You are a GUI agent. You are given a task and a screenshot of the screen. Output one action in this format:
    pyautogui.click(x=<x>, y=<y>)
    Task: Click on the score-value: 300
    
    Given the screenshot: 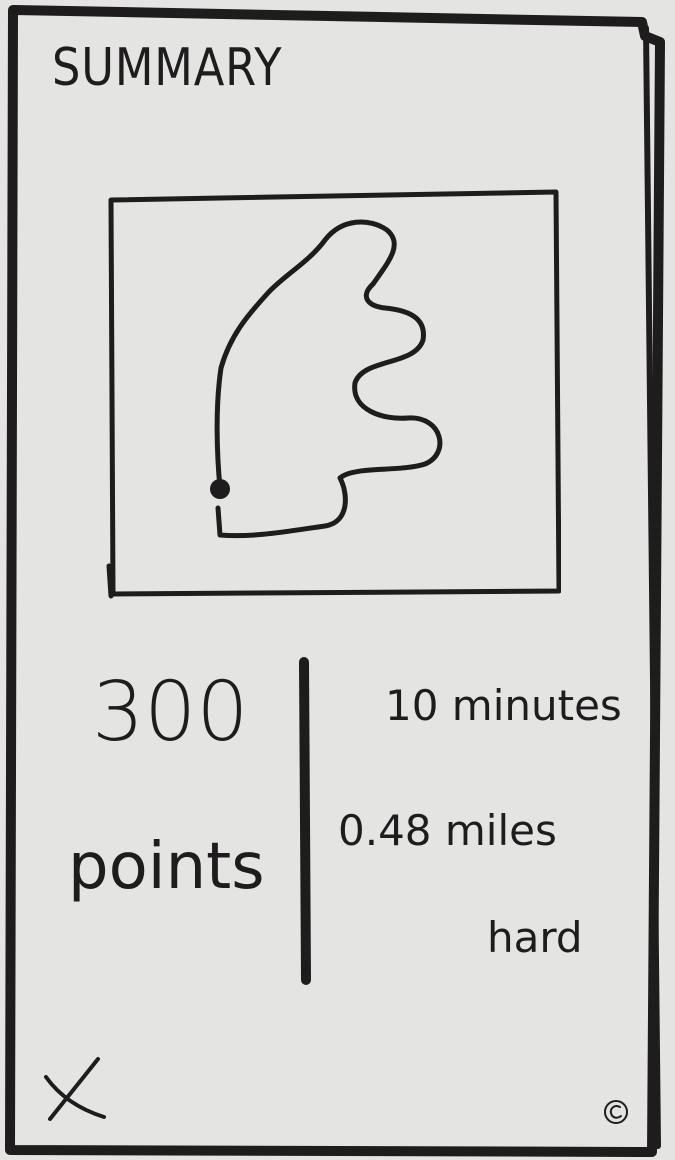 What is the action you would take?
    pyautogui.click(x=170, y=712)
    